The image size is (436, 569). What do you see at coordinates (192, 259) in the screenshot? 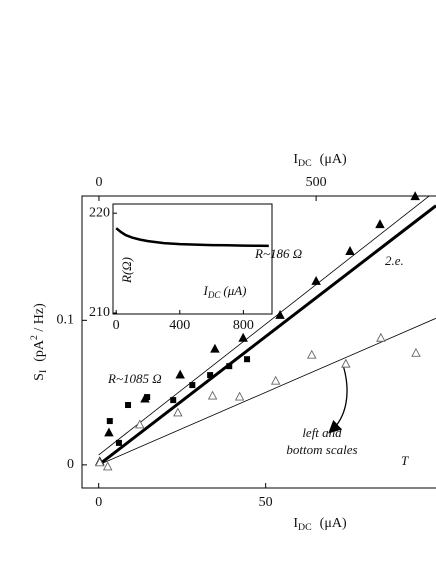
I see `inset-frame` at bounding box center [192, 259].